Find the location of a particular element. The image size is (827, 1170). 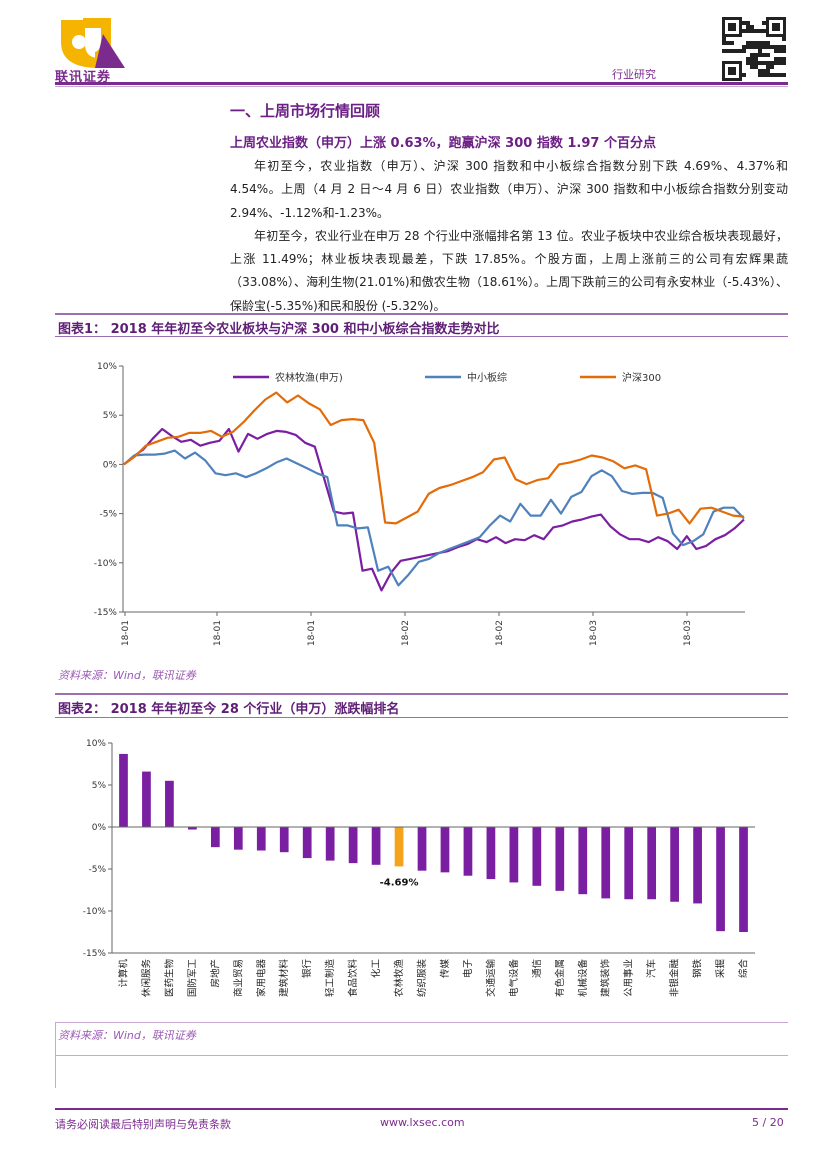

figure2-bottom-rule is located at coordinates (421, 1022).